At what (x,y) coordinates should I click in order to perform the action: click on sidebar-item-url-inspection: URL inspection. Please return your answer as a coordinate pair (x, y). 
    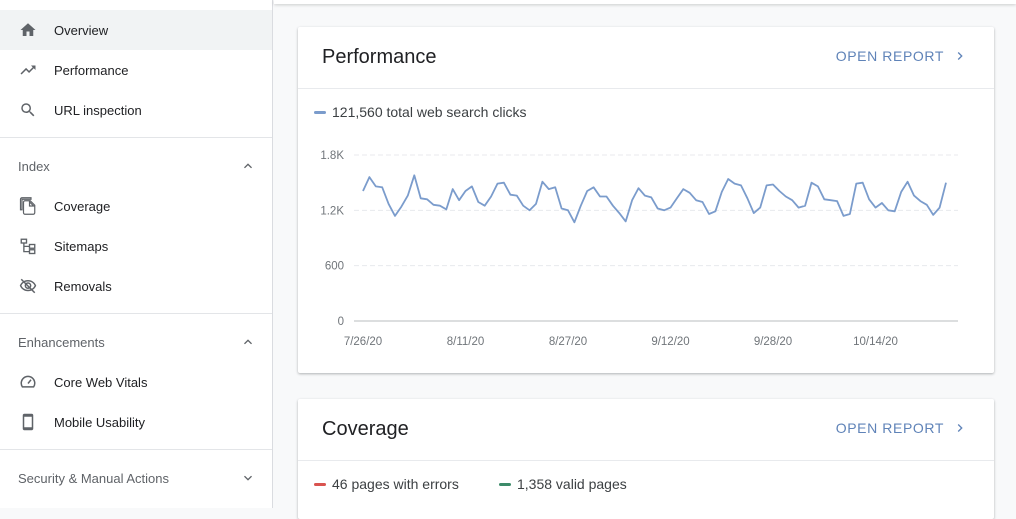
    Looking at the image, I should click on (136, 110).